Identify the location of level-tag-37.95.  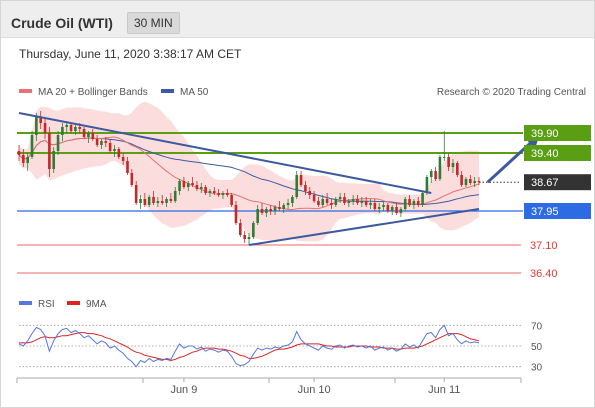
(557, 211).